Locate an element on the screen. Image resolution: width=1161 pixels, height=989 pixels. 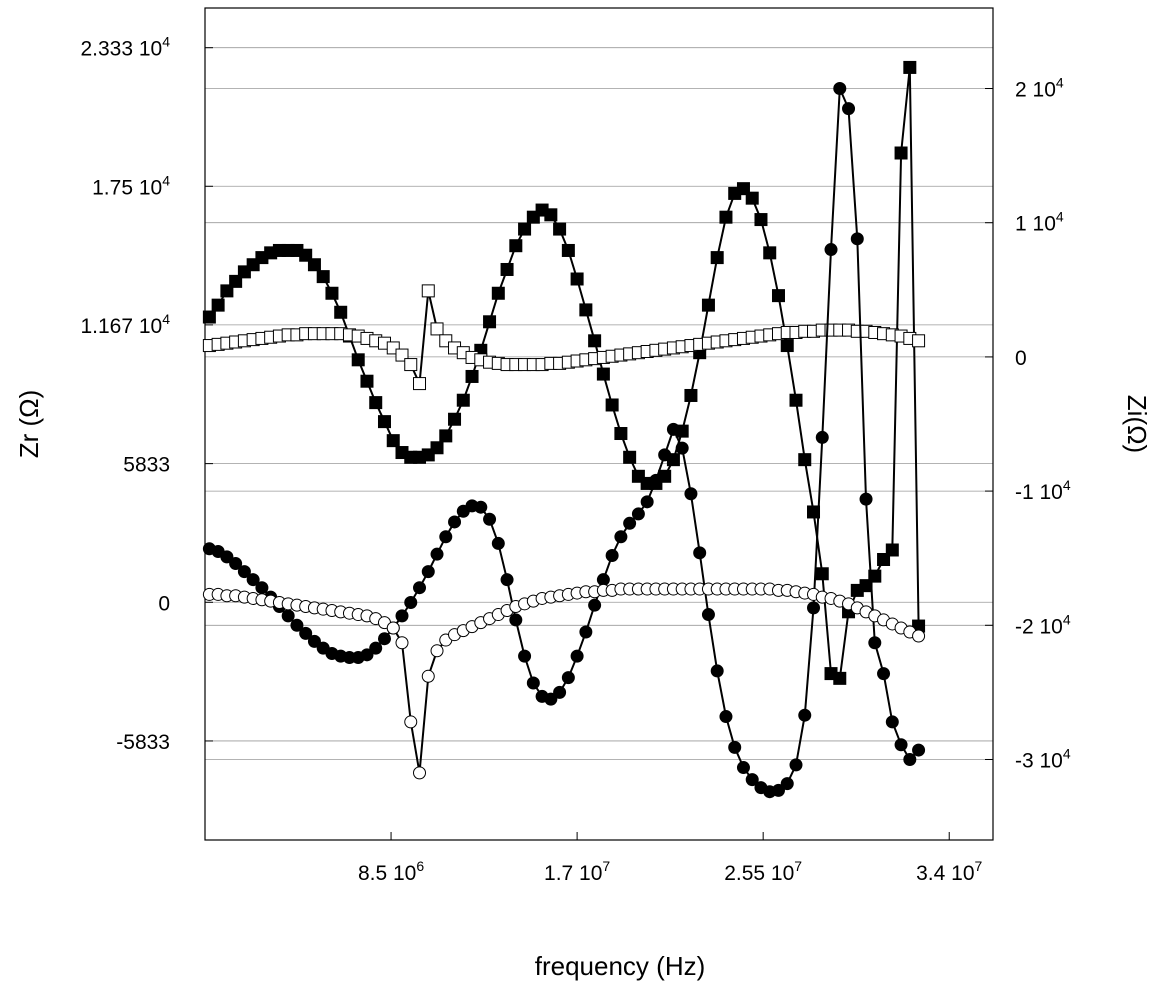
x-tick-label: 2.55 107 is located at coordinates (763, 871).